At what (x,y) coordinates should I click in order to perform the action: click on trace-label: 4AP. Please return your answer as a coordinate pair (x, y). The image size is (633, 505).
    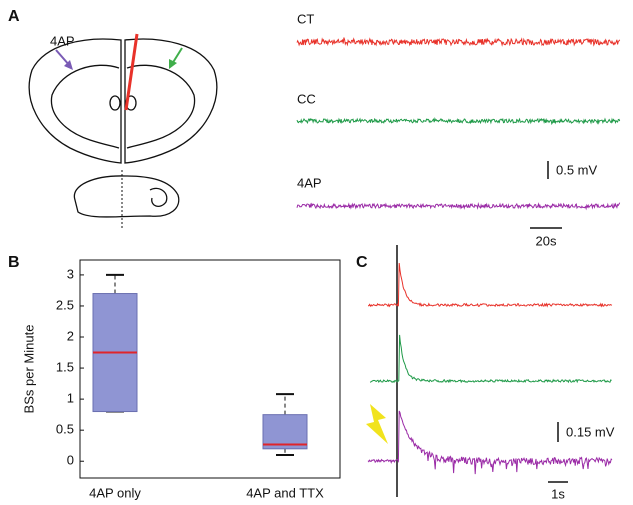
    Looking at the image, I should click on (309, 182).